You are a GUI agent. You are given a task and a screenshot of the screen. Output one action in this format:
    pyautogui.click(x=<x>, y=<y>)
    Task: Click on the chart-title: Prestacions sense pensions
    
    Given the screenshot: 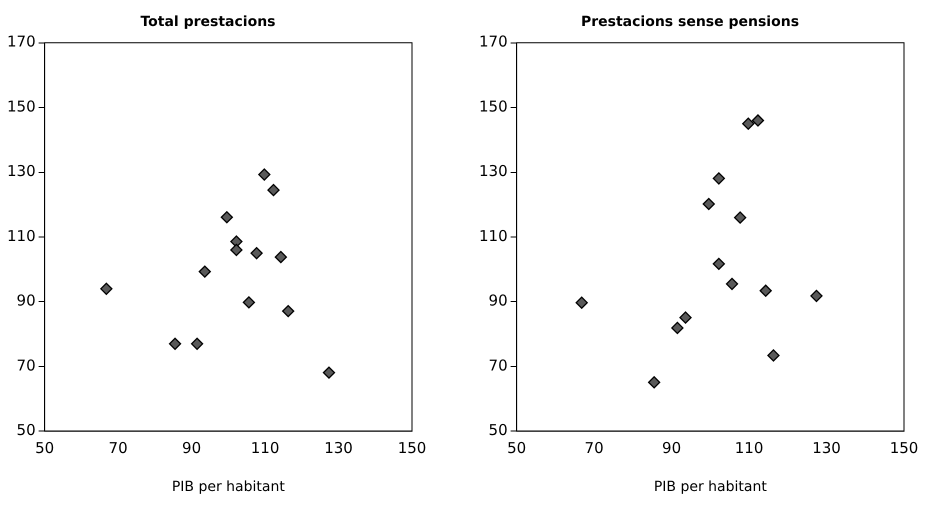 What is the action you would take?
    pyautogui.click(x=690, y=22)
    